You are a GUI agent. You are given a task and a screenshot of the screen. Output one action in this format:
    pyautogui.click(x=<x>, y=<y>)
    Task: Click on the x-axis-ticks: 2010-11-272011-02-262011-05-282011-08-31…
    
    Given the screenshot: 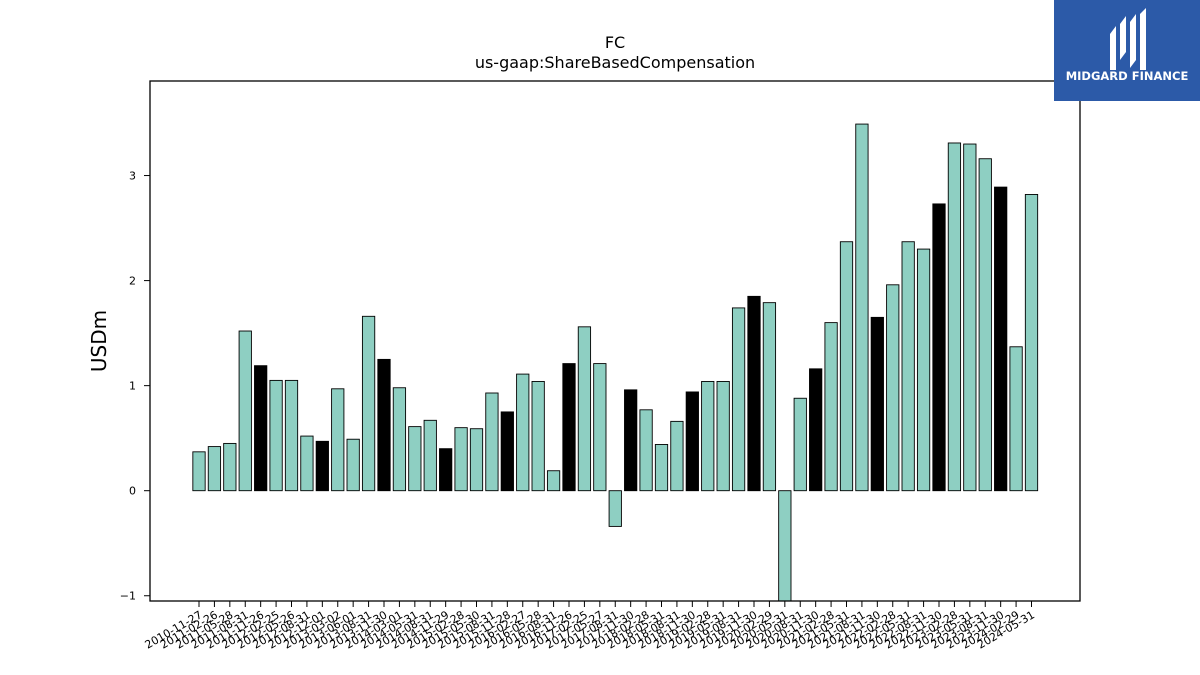 What is the action you would take?
    pyautogui.click(x=590, y=626)
    